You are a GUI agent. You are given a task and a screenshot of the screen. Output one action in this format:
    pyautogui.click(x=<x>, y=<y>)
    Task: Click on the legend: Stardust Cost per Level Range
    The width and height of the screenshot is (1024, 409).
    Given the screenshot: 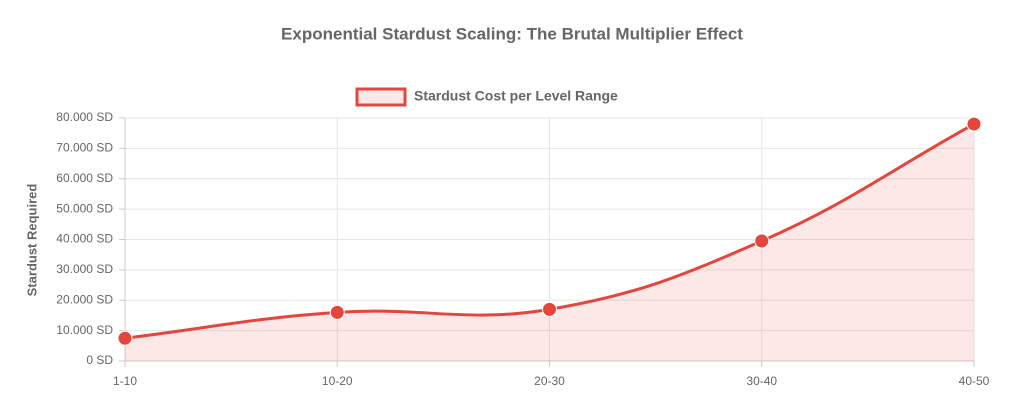 What is the action you would take?
    pyautogui.click(x=486, y=97)
    